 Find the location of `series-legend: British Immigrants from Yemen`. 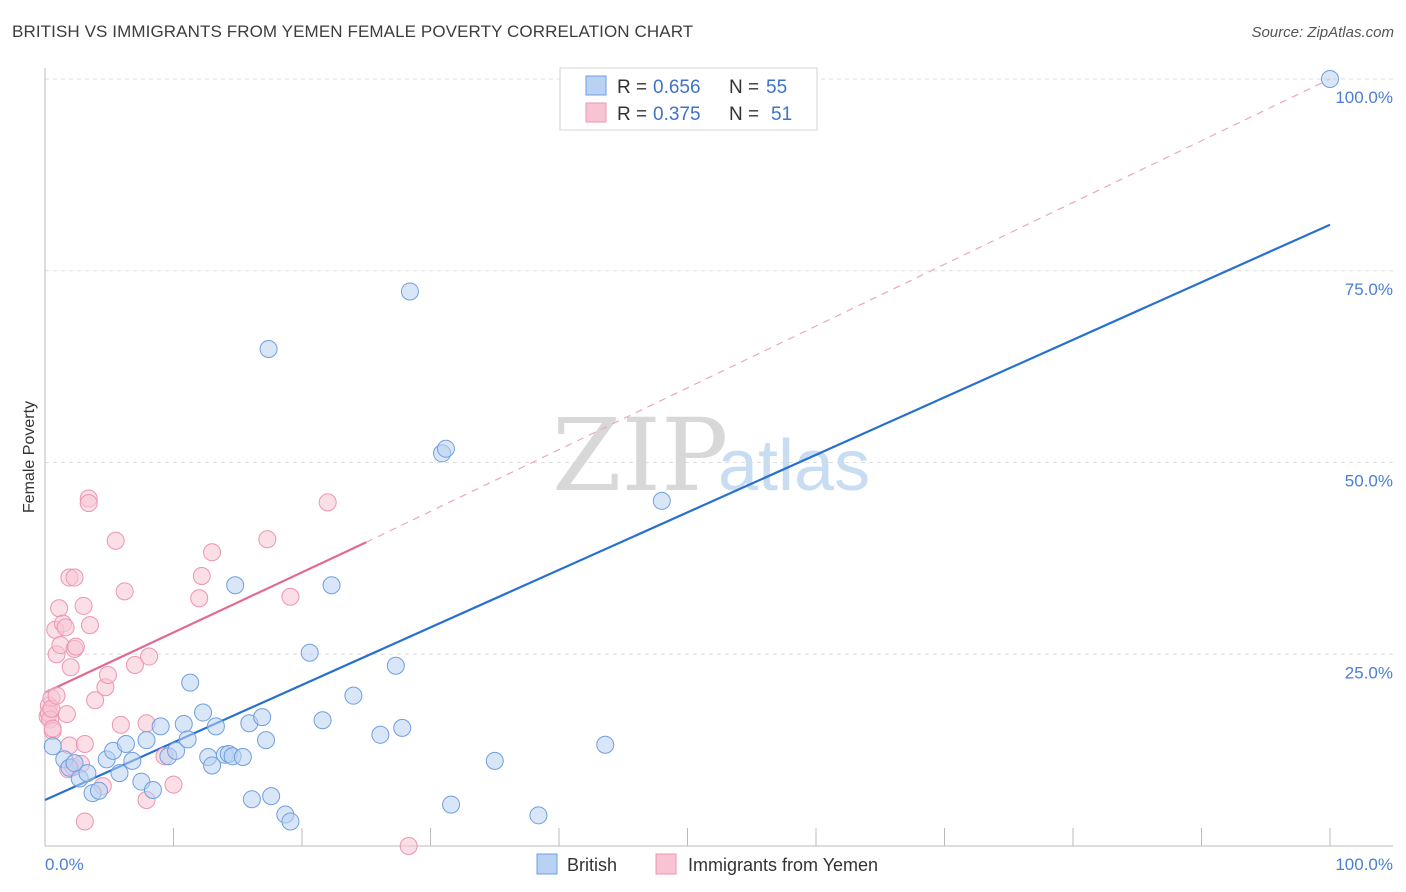

series-legend: British Immigrants from Yemen is located at coordinates (707, 864).